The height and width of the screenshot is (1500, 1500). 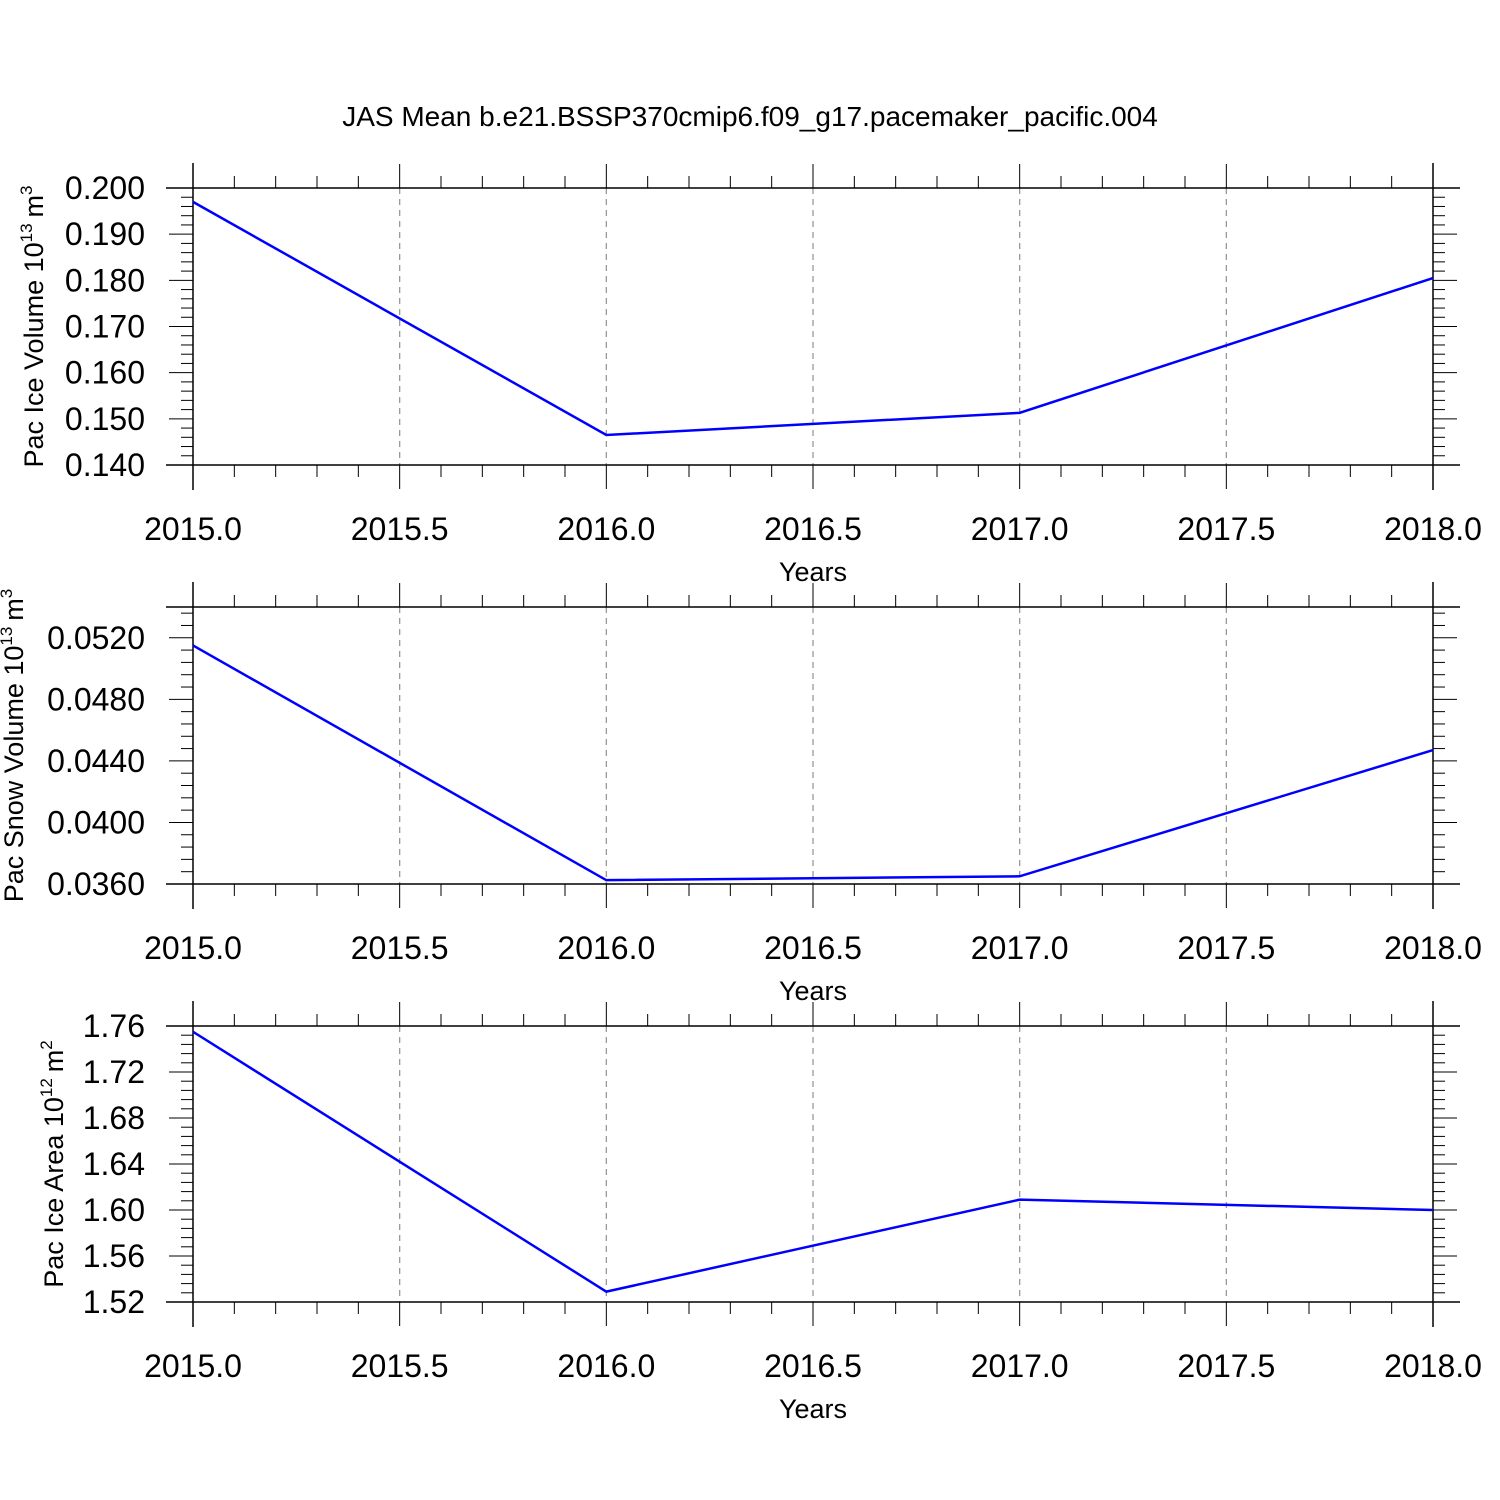 What do you see at coordinates (114, 1072) in the screenshot?
I see `y-tick-label: 1.72` at bounding box center [114, 1072].